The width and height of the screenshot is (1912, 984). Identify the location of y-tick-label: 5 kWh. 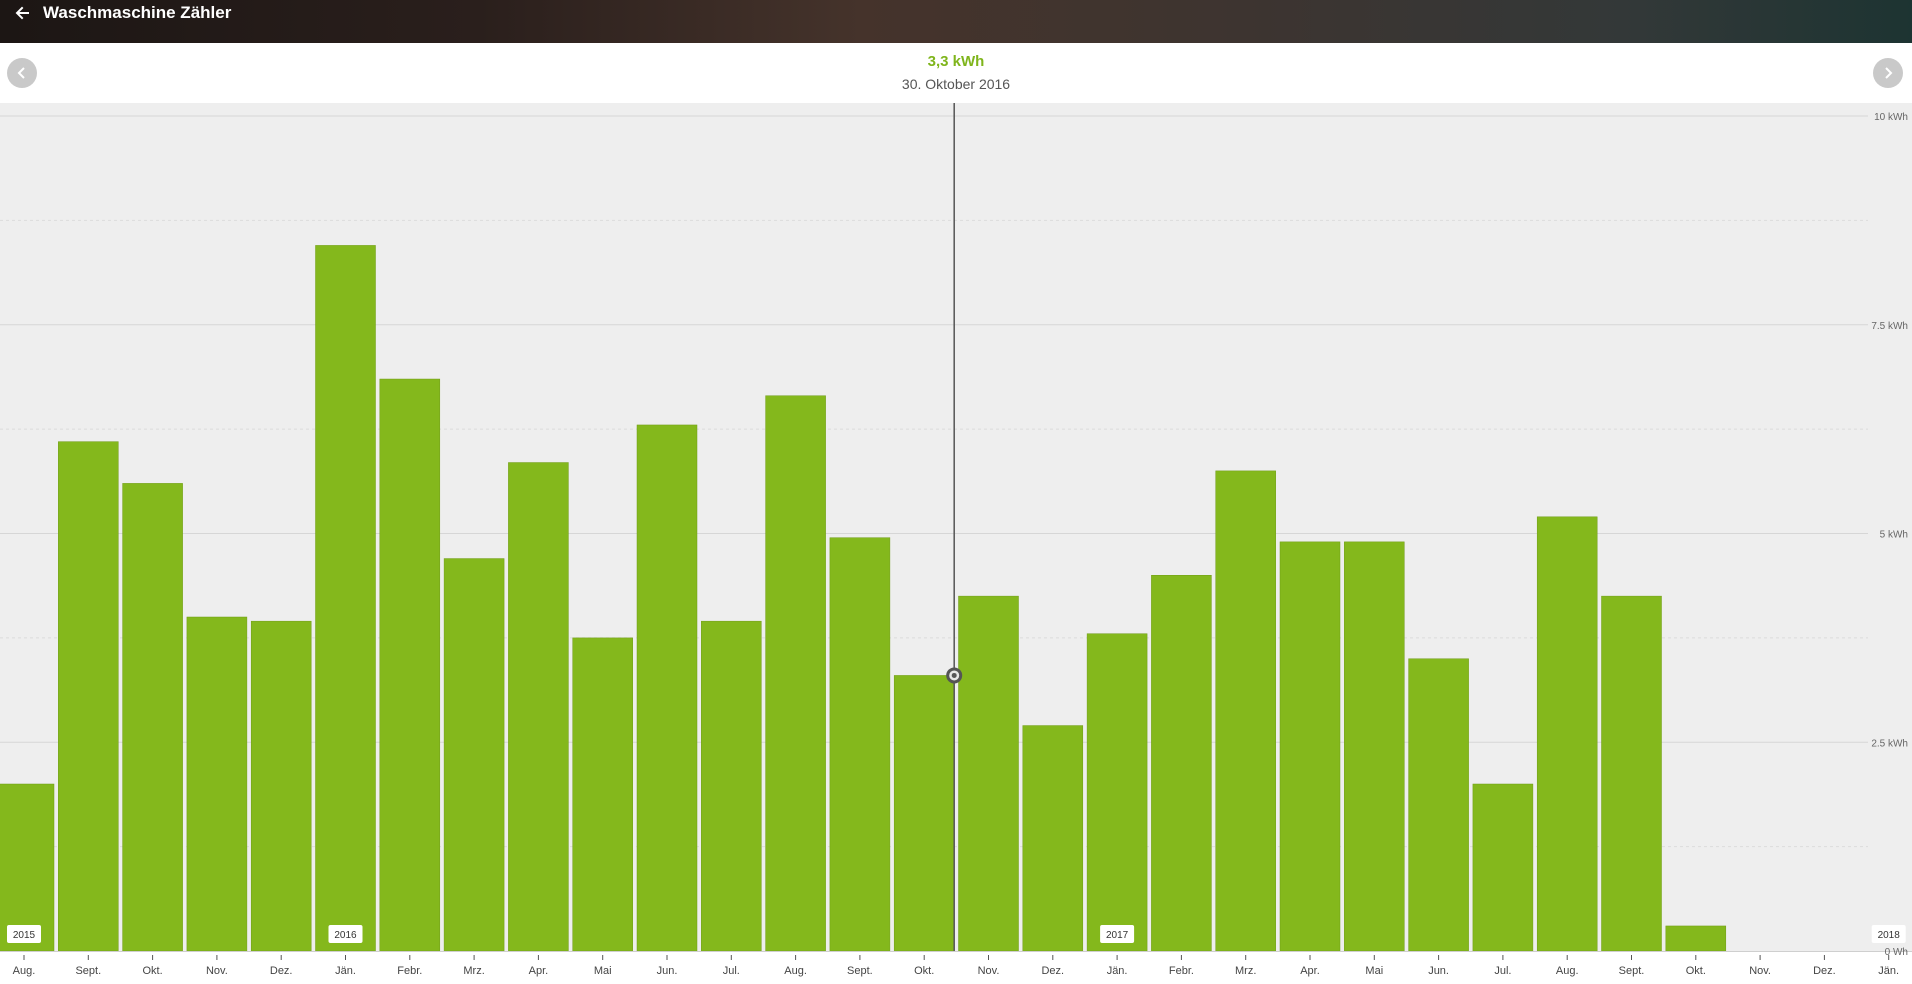
(1894, 535).